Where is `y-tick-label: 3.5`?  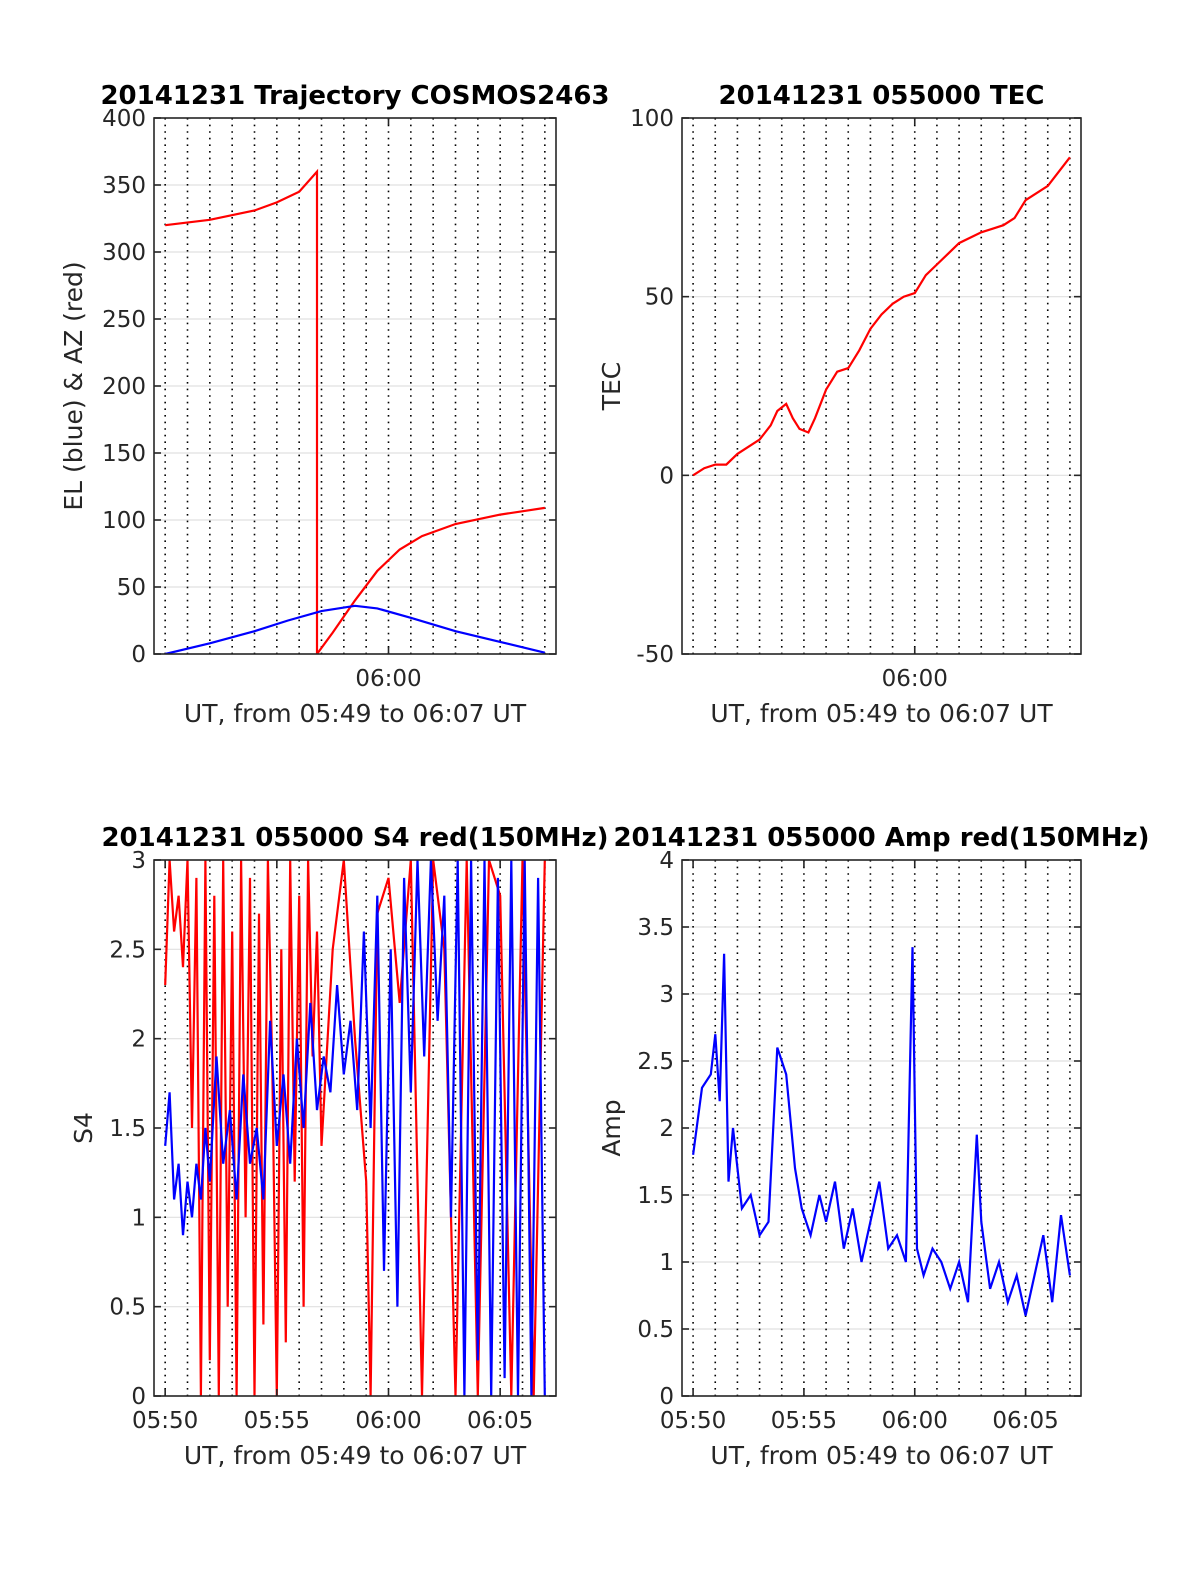 y-tick-label: 3.5 is located at coordinates (655, 928).